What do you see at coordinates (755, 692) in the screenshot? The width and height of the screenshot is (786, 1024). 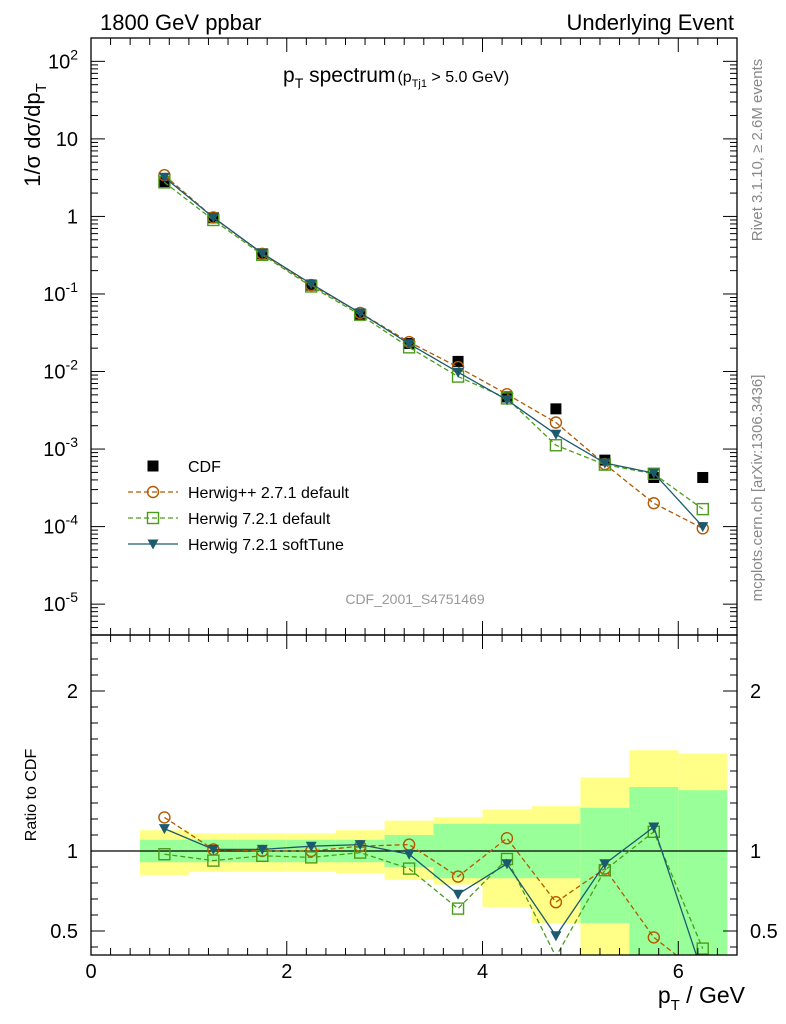 I see `ratio-tick-label-right: 2` at bounding box center [755, 692].